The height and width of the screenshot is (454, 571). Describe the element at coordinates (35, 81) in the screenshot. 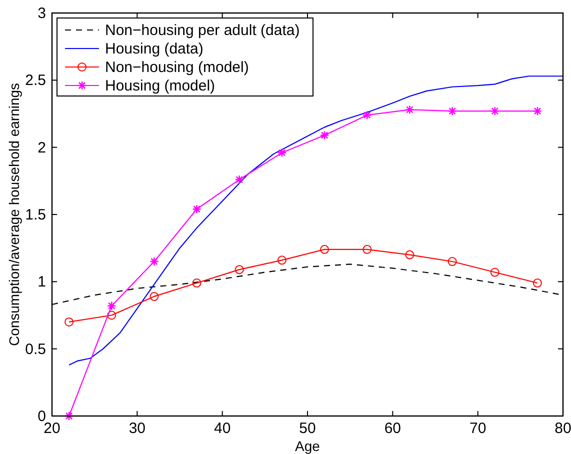

I see `y-tick-label: 2.5` at that location.